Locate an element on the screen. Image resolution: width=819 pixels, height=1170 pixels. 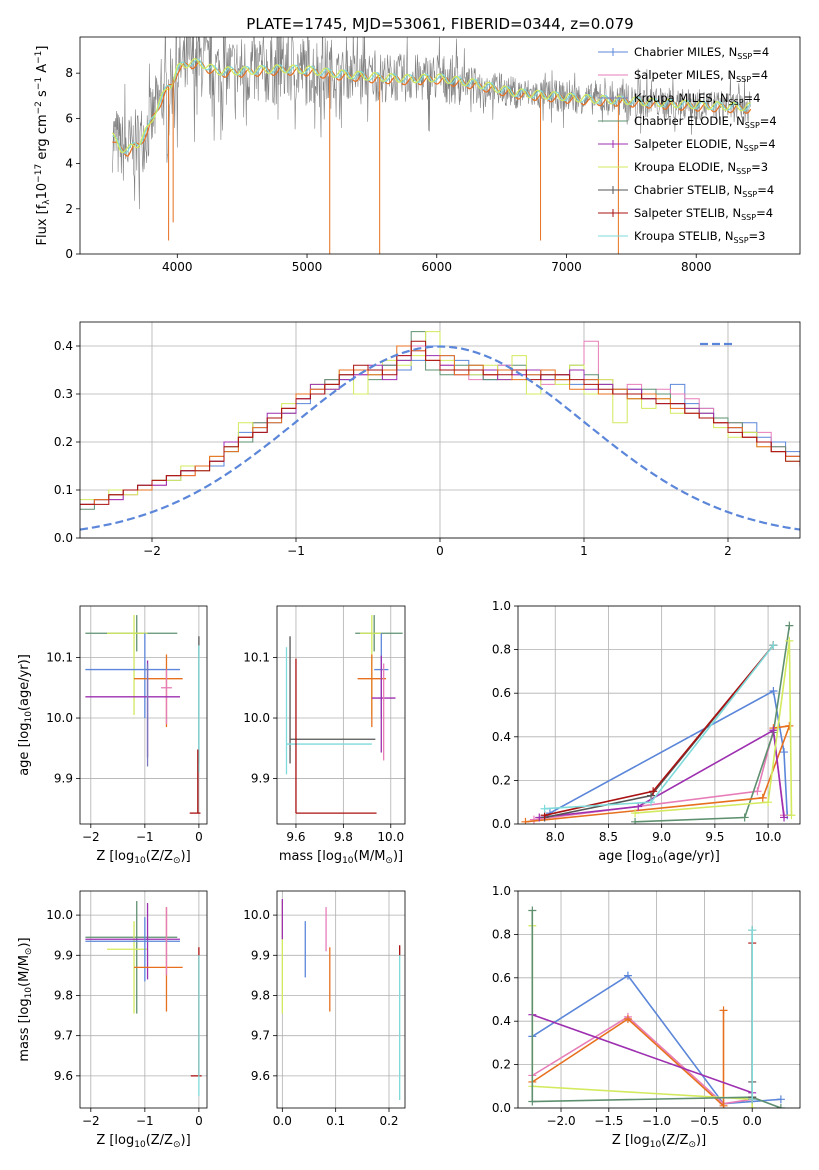
legend-label: Salpeter ELODIE, NSSP=4 is located at coordinates (705, 145).